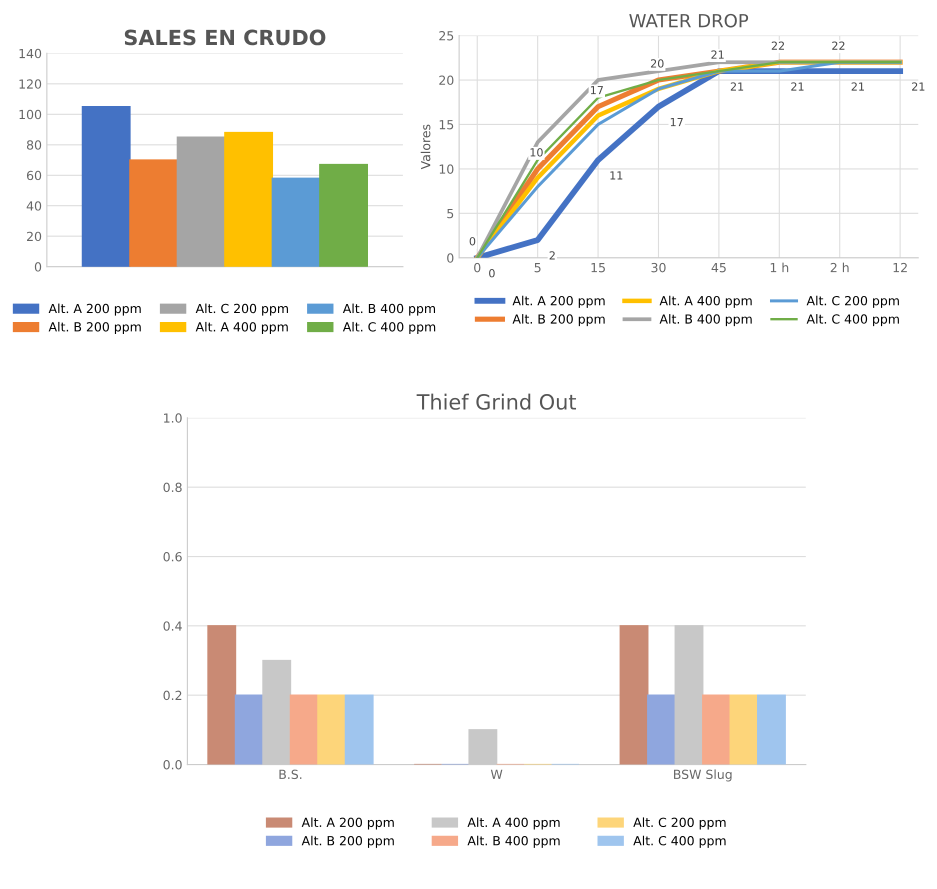 The image size is (937, 889). I want to click on y-axis-title: Valores, so click(425, 147).